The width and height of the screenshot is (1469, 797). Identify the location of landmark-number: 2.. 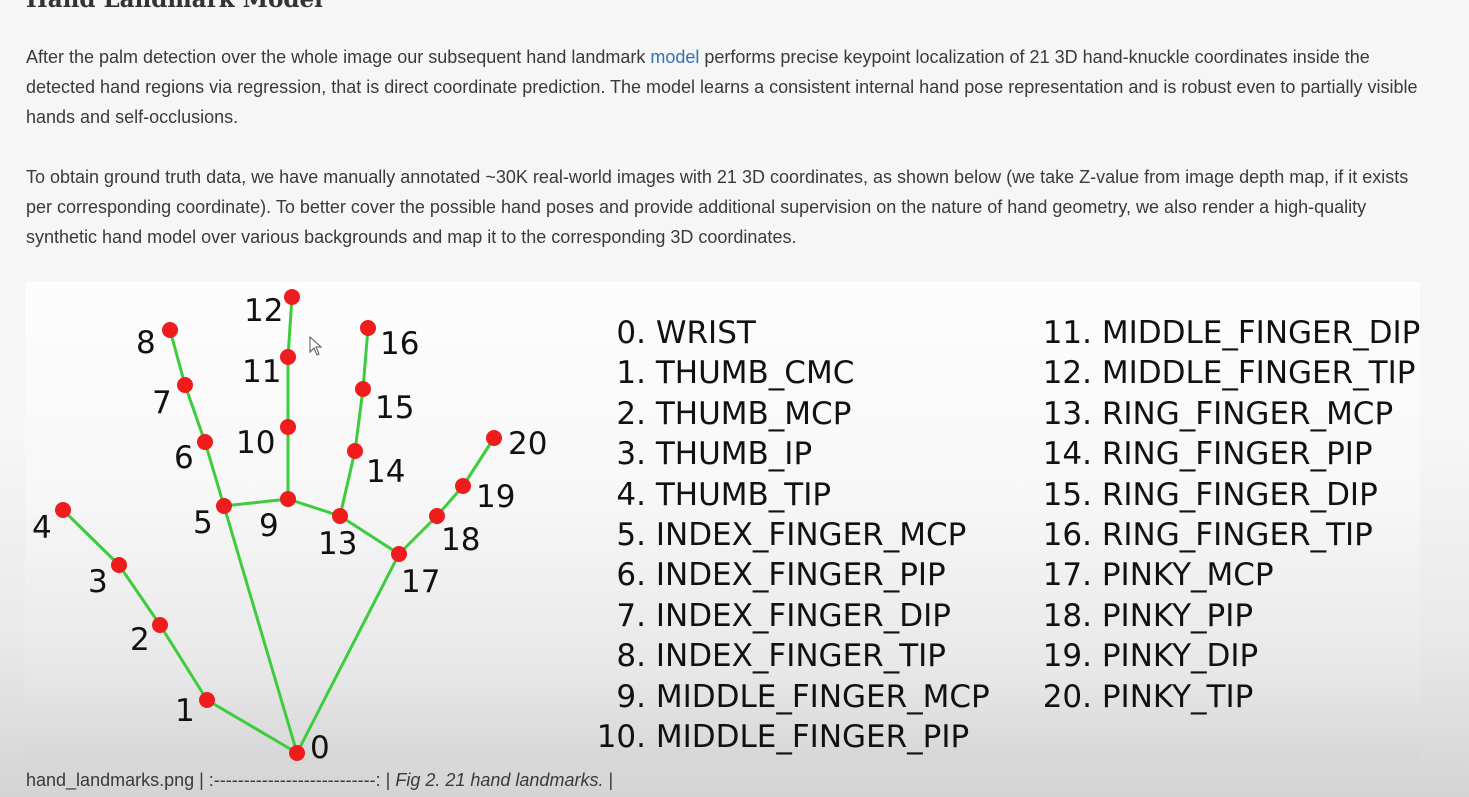
(631, 413).